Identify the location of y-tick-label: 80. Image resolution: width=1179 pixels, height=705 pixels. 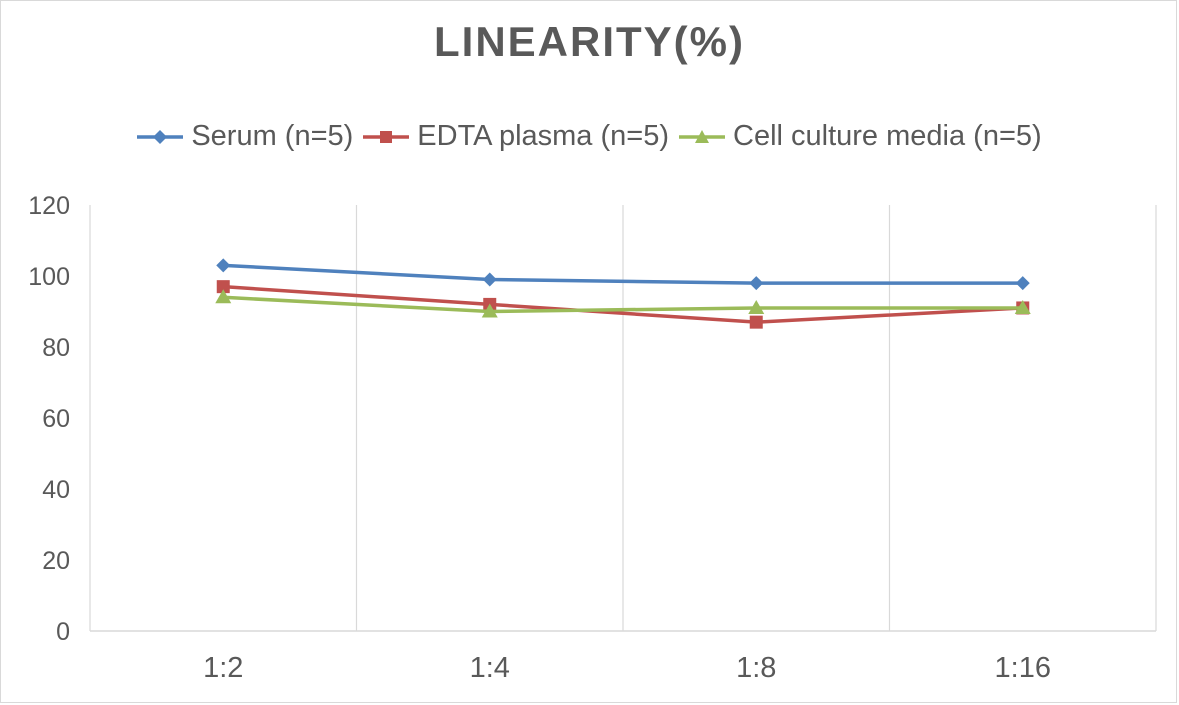
(56, 348).